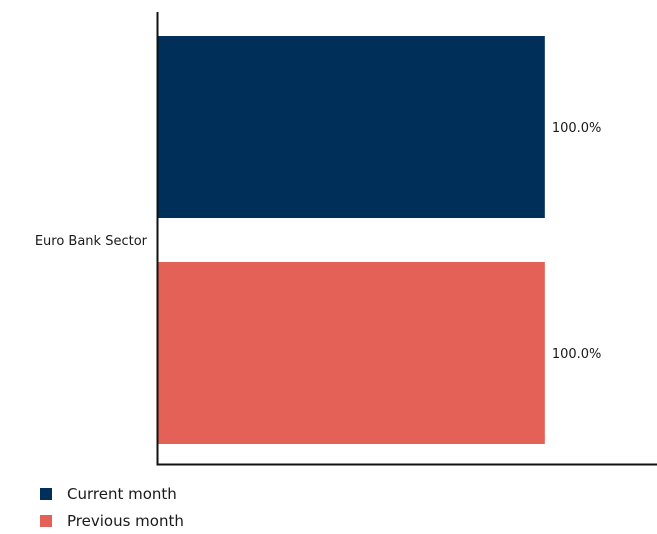 The height and width of the screenshot is (534, 657). I want to click on legend-item-previous-month: Previous month, so click(112, 520).